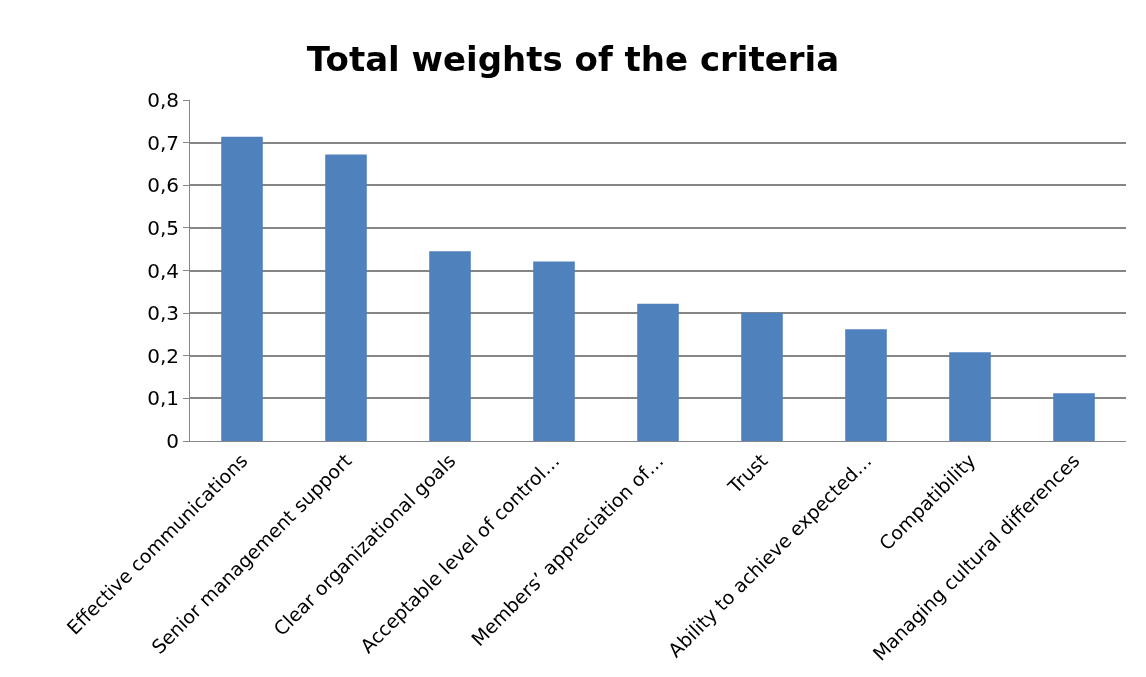 The image size is (1146, 677). I want to click on y-tick-label: 0,4, so click(163, 270).